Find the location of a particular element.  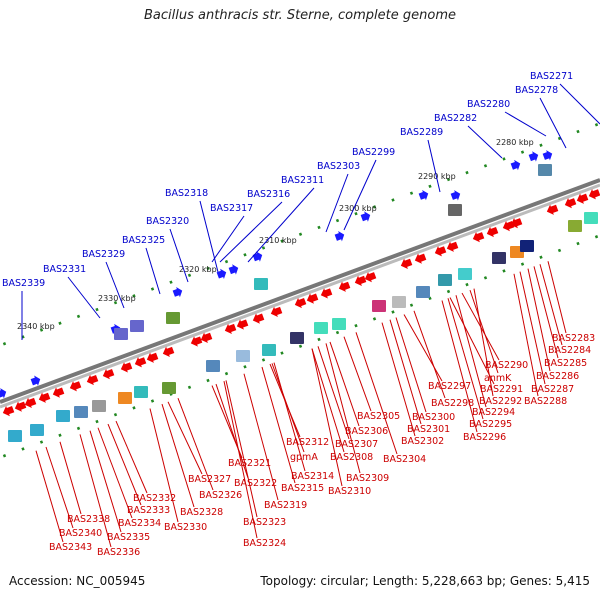

scale-label: 2340 kbp is located at coordinates (36, 326).